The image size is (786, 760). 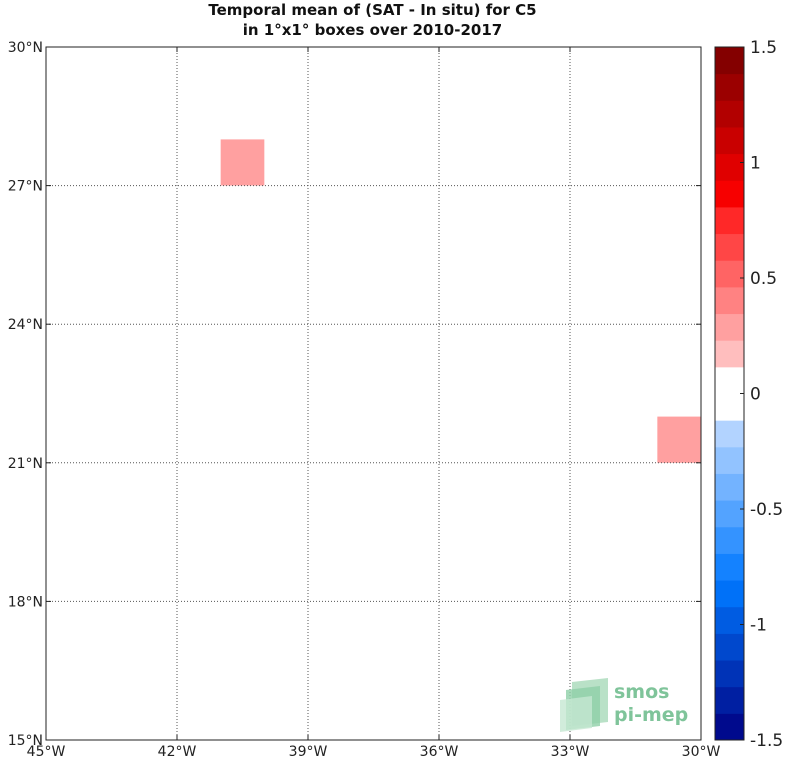 What do you see at coordinates (766, 741) in the screenshot?
I see `colorbar-tick-label: -1.5` at bounding box center [766, 741].